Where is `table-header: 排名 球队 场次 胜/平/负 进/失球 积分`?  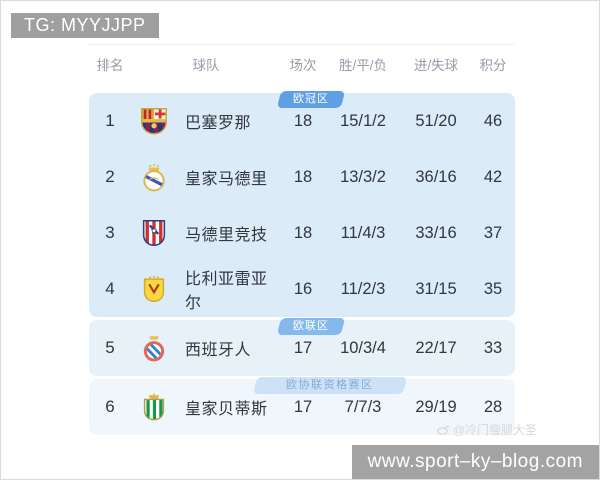
table-header: 排名 球队 场次 胜/平/负 进/失球 积分 is located at coordinates (302, 64).